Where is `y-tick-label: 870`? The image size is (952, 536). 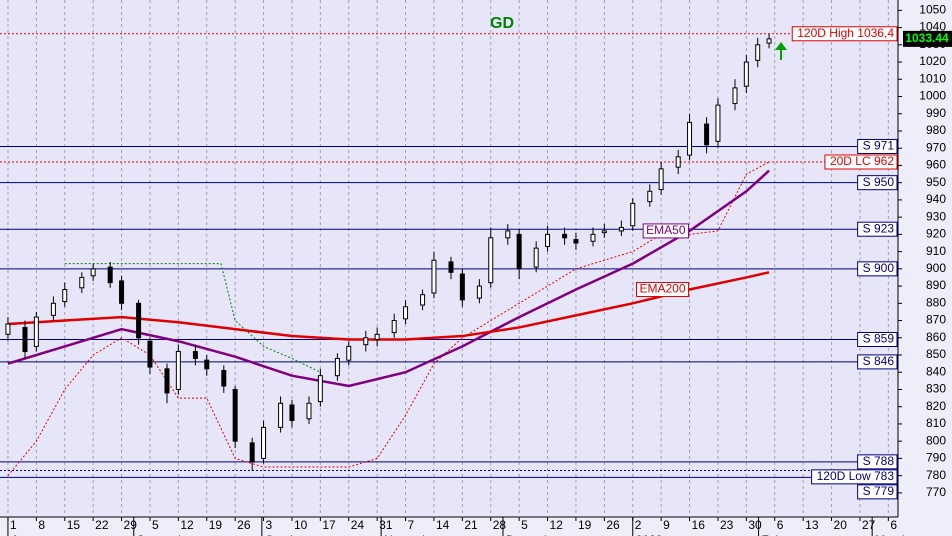 y-tick-label: 870 is located at coordinates (936, 320).